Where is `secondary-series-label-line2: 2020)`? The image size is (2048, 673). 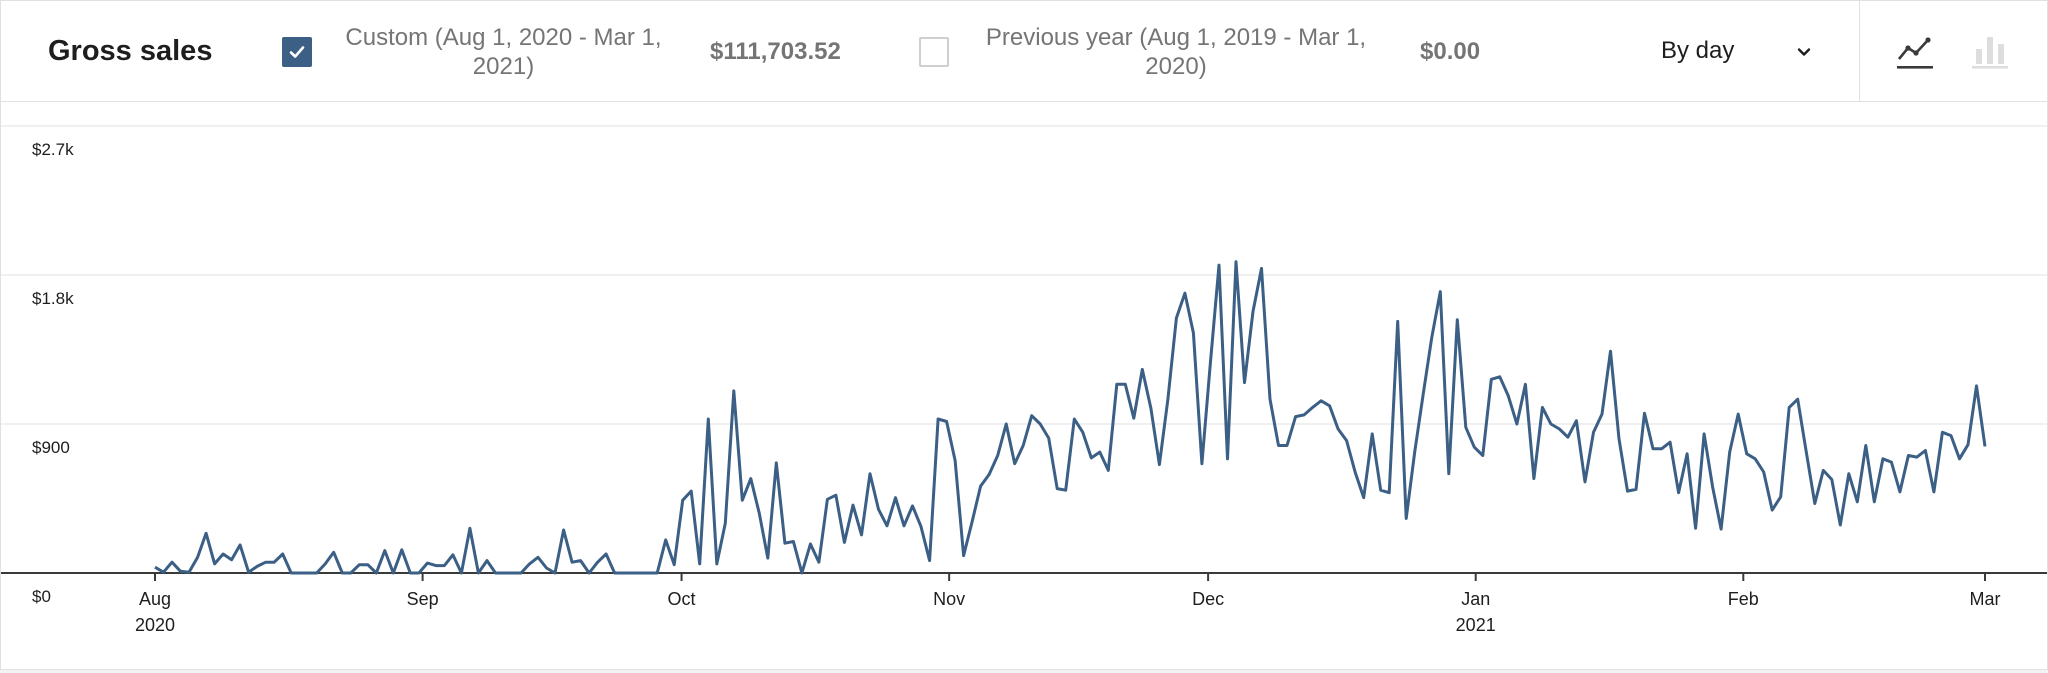 secondary-series-label-line2: 2020) is located at coordinates (1176, 66).